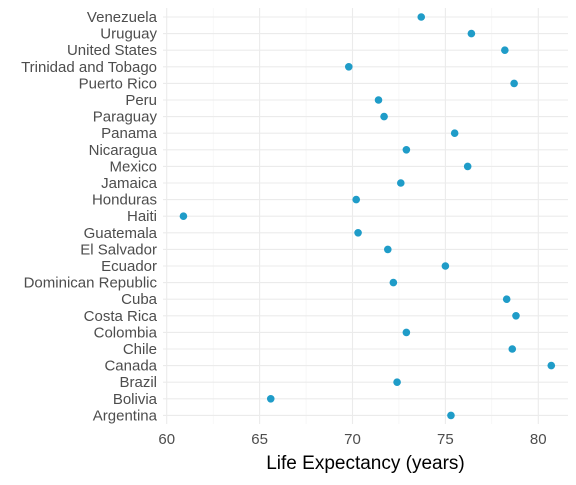 The width and height of the screenshot is (576, 485). What do you see at coordinates (125, 117) in the screenshot?
I see `category-label: Paraguay` at bounding box center [125, 117].